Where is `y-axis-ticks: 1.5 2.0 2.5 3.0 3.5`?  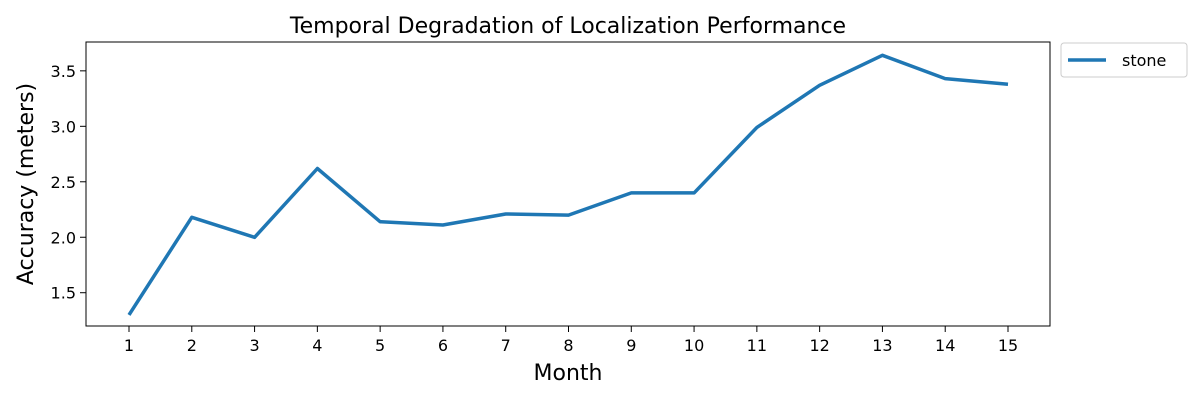 y-axis-ticks: 1.5 2.0 2.5 3.0 3.5 is located at coordinates (68, 182).